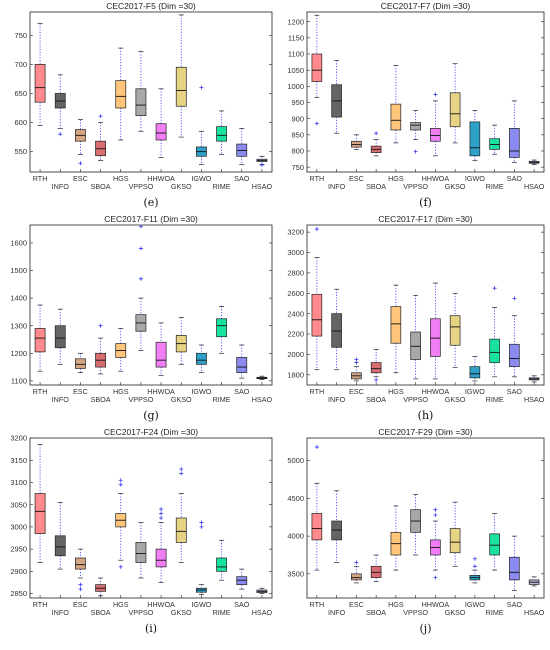 This screenshot has height=650, width=550. I want to click on chart-title: CEC2017-F11 (Dim =30), so click(151, 219).